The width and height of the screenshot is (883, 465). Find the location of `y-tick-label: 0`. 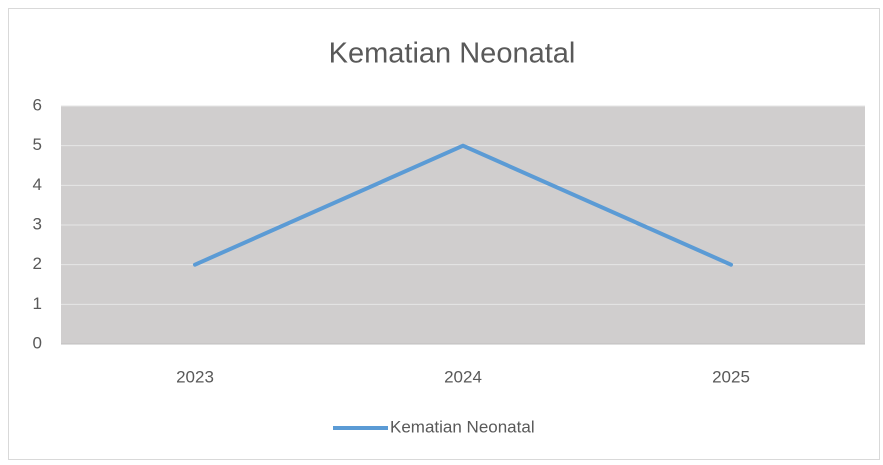

y-tick-label: 0 is located at coordinates (37, 342).